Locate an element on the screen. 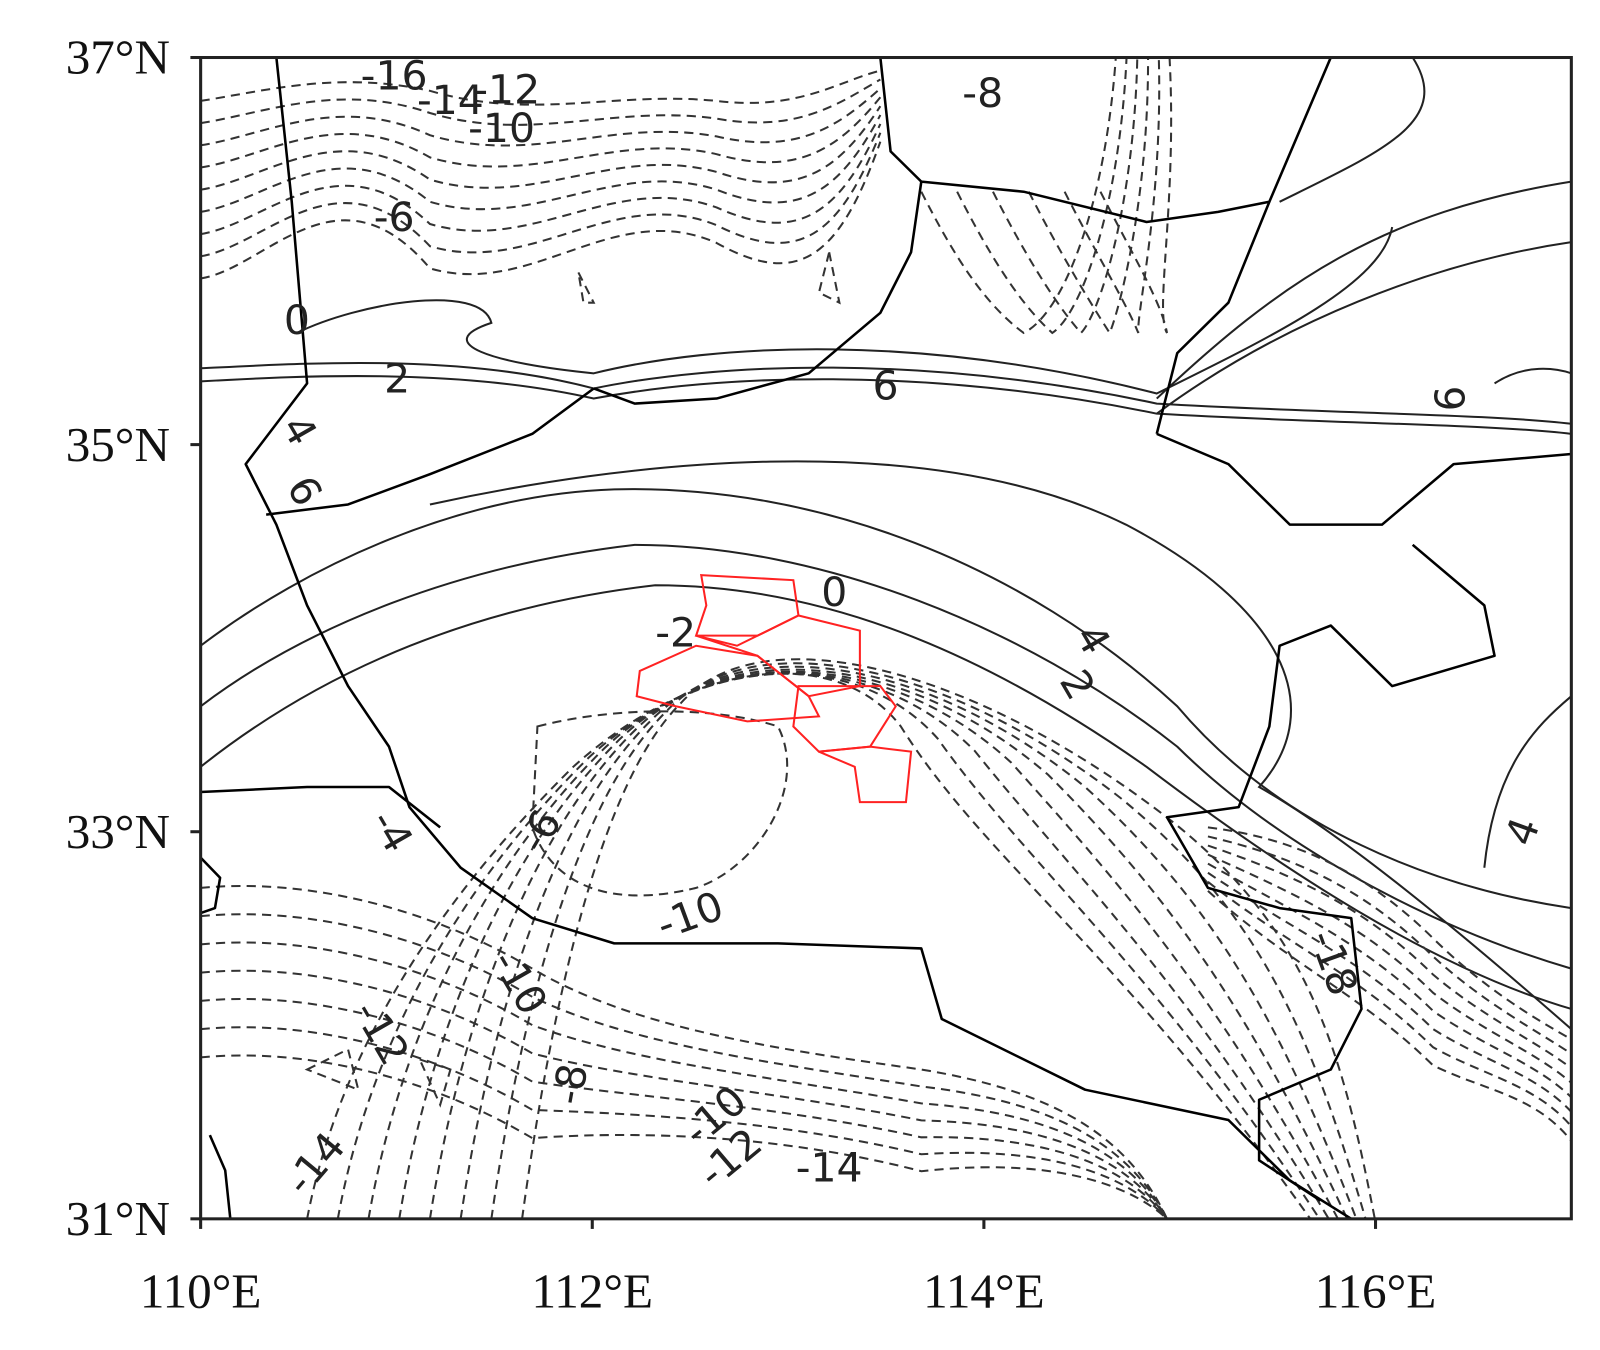 The height and width of the screenshot is (1350, 1600). contour-label: -18 is located at coordinates (1333, 962).